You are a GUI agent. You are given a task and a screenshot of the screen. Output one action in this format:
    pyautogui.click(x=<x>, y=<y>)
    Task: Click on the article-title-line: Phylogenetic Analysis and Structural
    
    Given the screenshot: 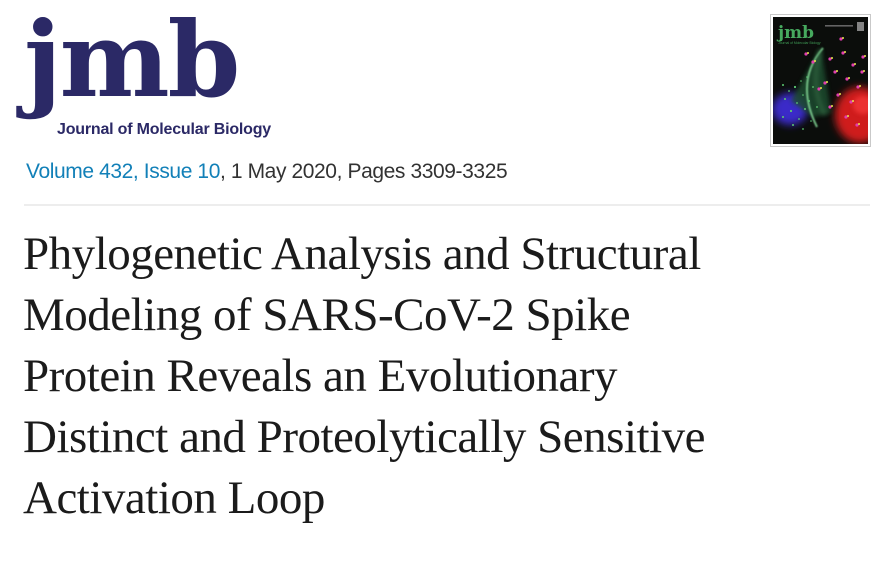 What is the action you would take?
    pyautogui.click(x=362, y=254)
    